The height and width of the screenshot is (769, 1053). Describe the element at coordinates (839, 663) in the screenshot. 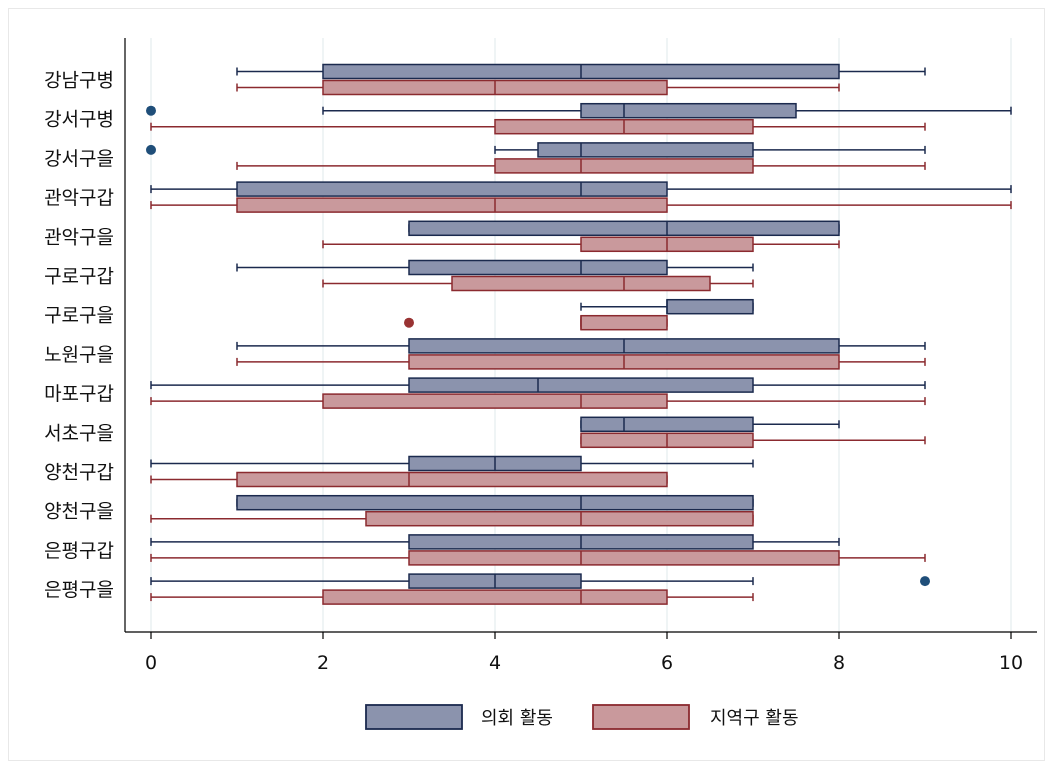

I see `x-tick-label: 8` at that location.